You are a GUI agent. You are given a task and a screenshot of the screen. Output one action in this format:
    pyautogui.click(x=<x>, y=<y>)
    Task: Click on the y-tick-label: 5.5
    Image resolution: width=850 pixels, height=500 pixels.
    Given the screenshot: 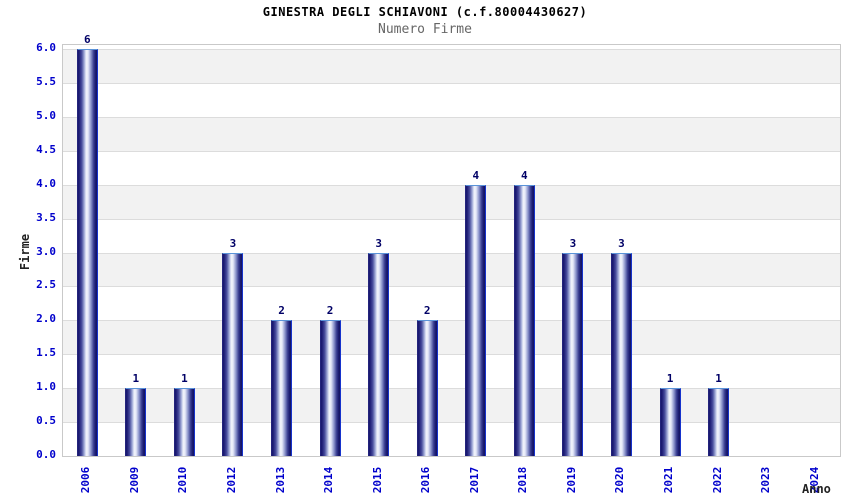 What is the action you would take?
    pyautogui.click(x=46, y=81)
    